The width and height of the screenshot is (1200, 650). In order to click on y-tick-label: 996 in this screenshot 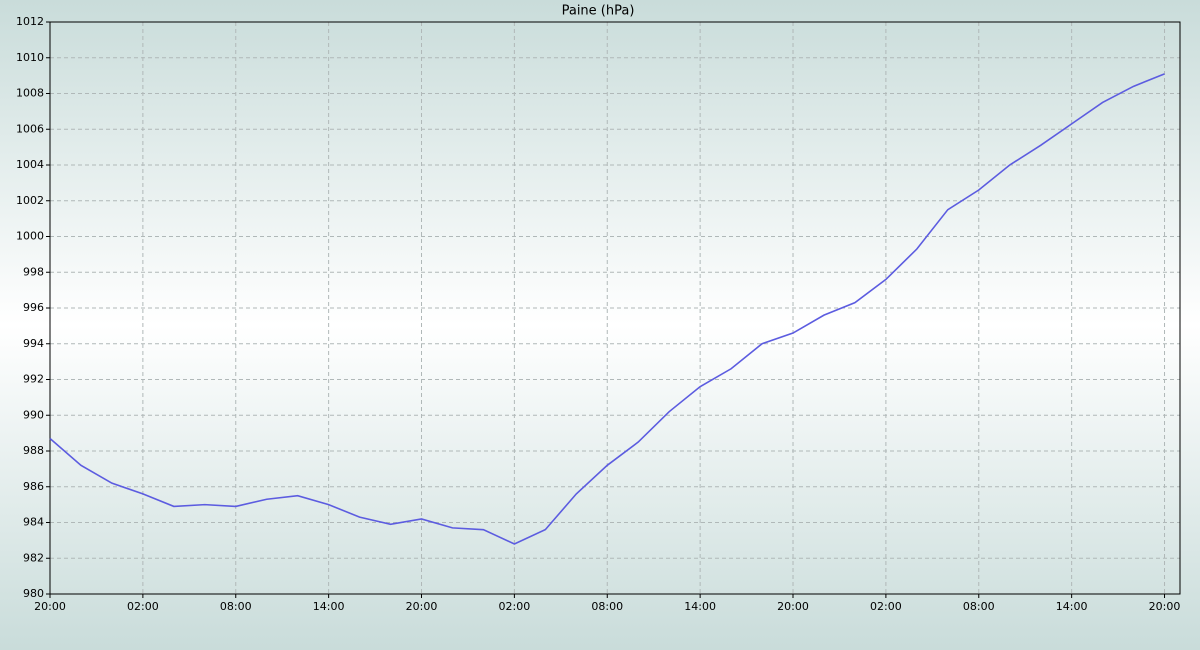, I will do `click(33, 307)`.